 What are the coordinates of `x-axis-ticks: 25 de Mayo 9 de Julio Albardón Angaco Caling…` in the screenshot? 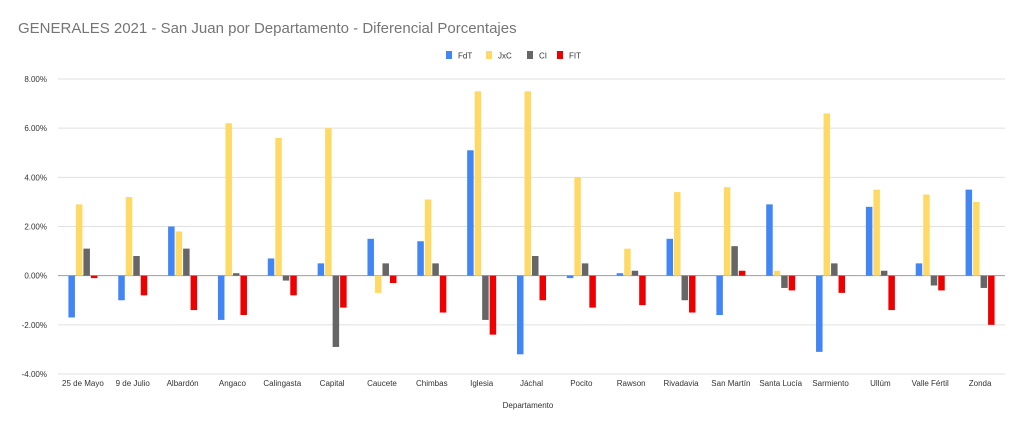 It's located at (527, 383).